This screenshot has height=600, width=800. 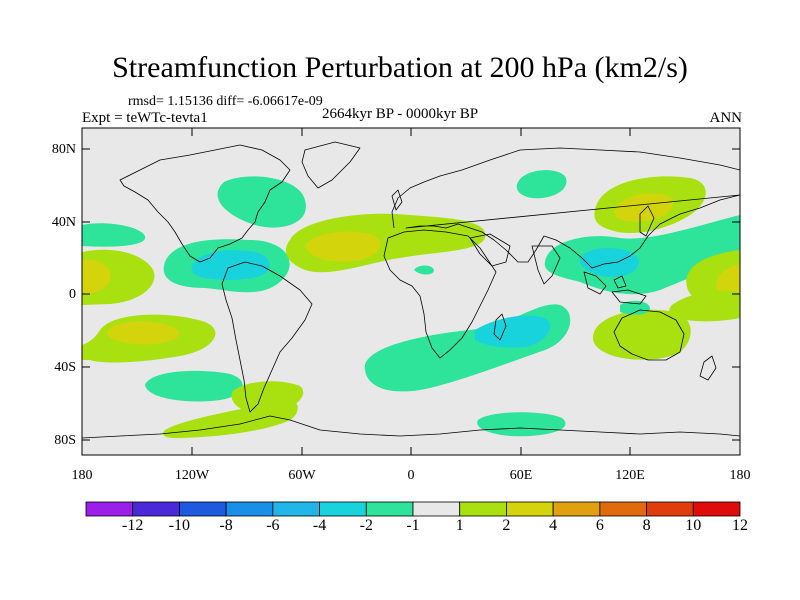 I want to click on contour-region-eastern-europe, so click(x=541, y=184).